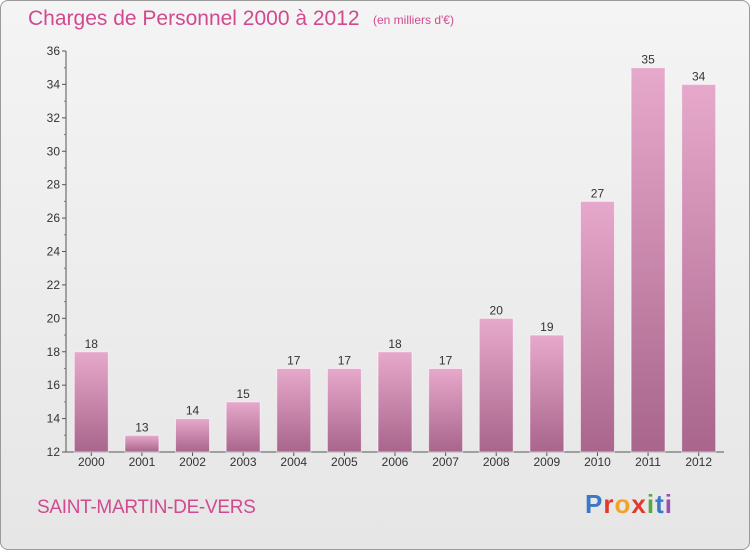 The width and height of the screenshot is (750, 550). Describe the element at coordinates (344, 462) in the screenshot. I see `x-tick-label: 2005` at that location.